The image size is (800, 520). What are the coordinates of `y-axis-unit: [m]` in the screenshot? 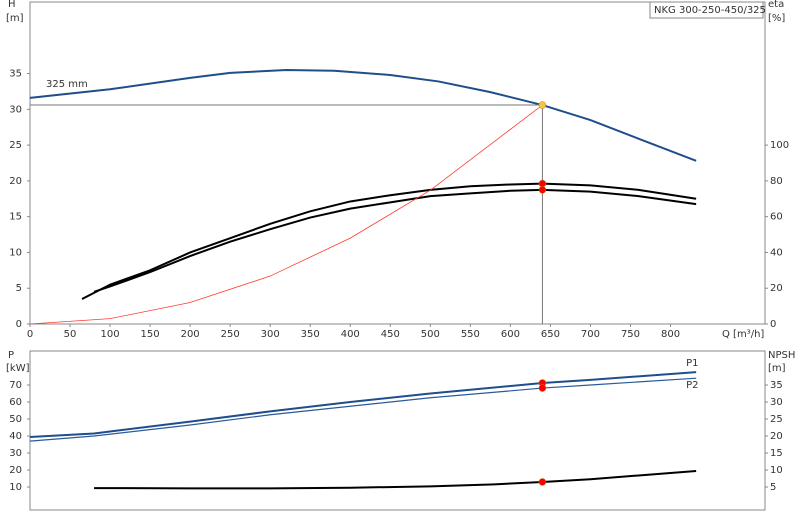 It's located at (15, 18).